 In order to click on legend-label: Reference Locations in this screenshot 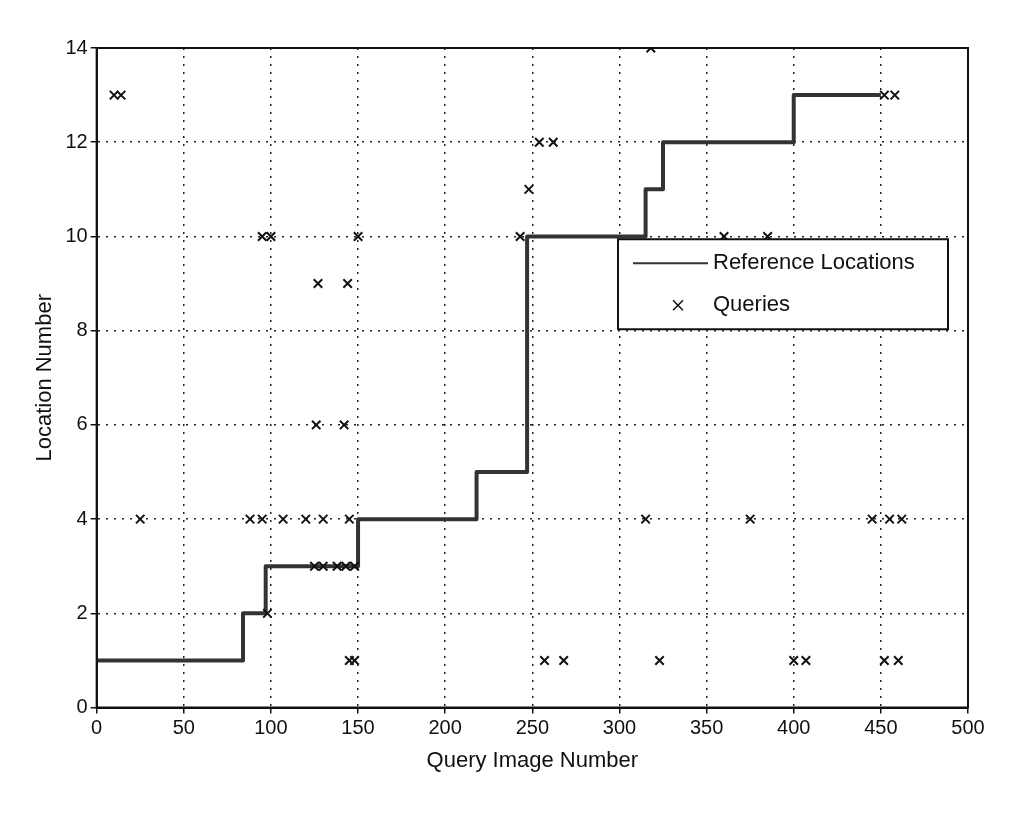, I will do `click(814, 262)`.